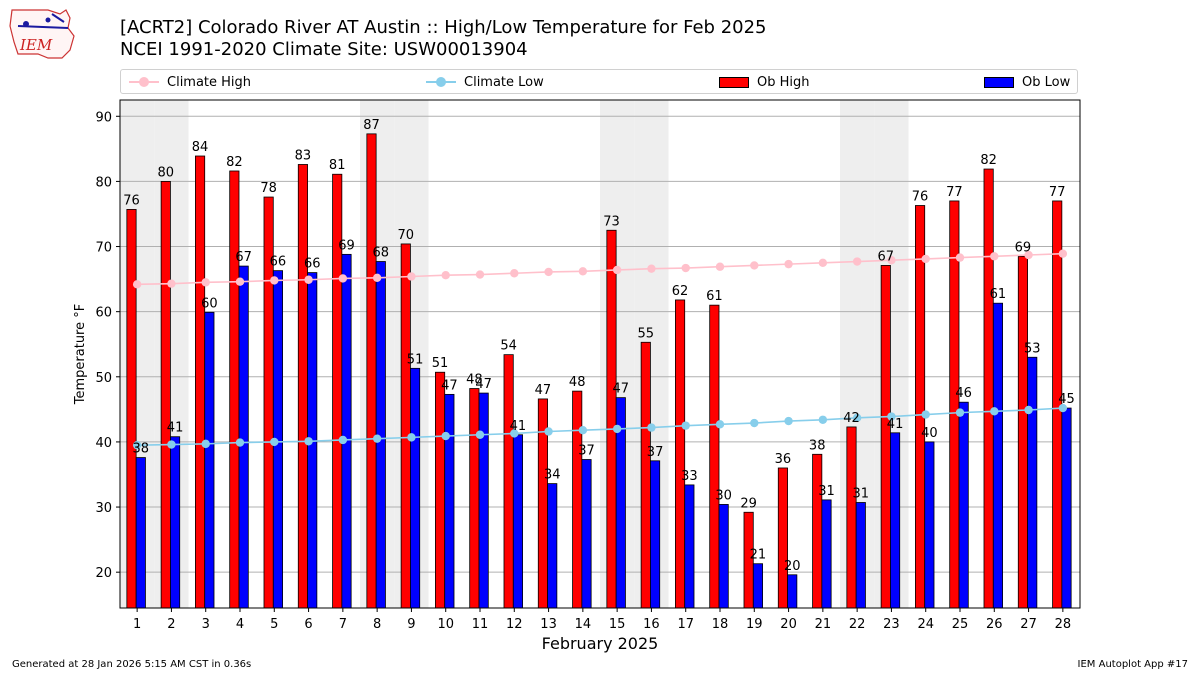 The height and width of the screenshot is (675, 1200). I want to click on ob-low-value-label: 38, so click(141, 449).